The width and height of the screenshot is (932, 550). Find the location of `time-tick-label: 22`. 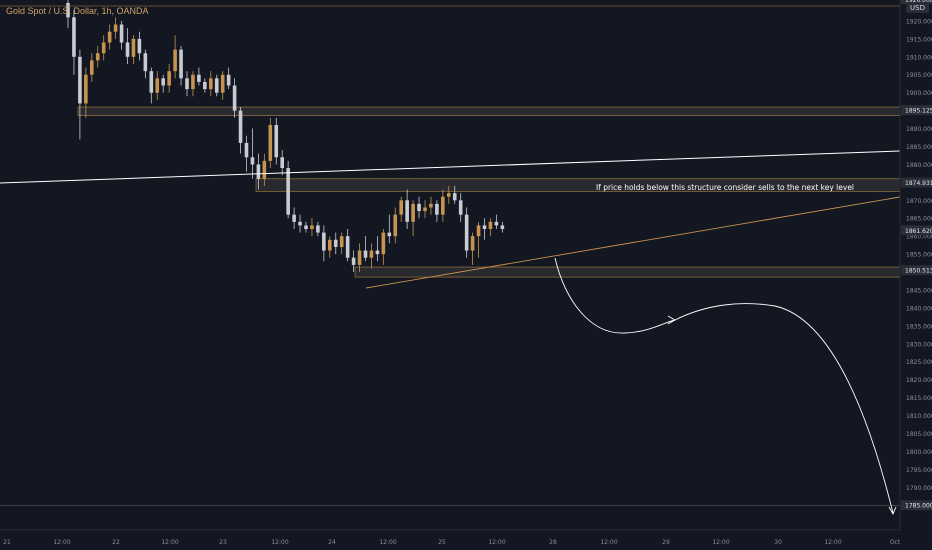

time-tick-label: 22 is located at coordinates (116, 542).